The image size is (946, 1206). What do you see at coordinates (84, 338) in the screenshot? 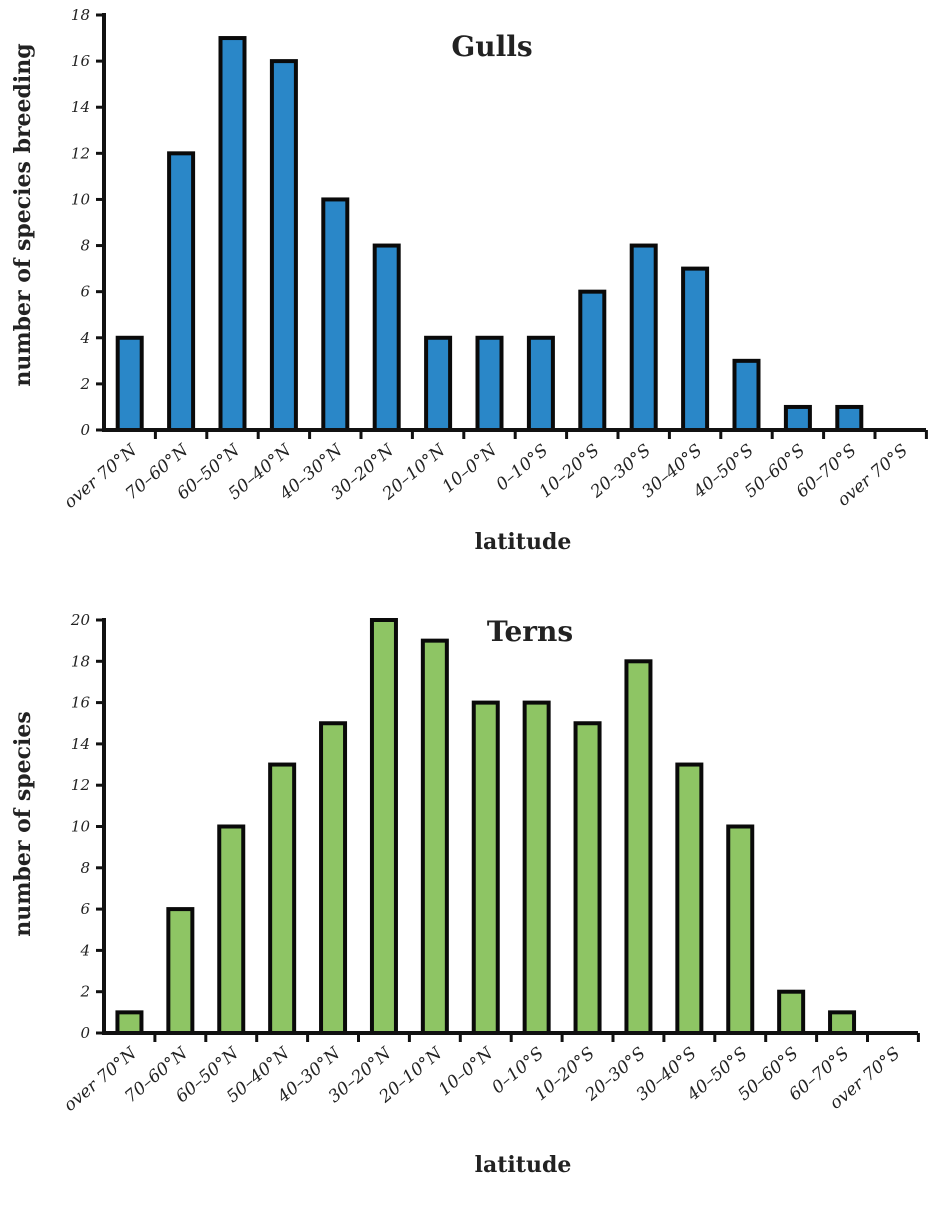
I see `gulls-y-tick-label: 4` at bounding box center [84, 338].